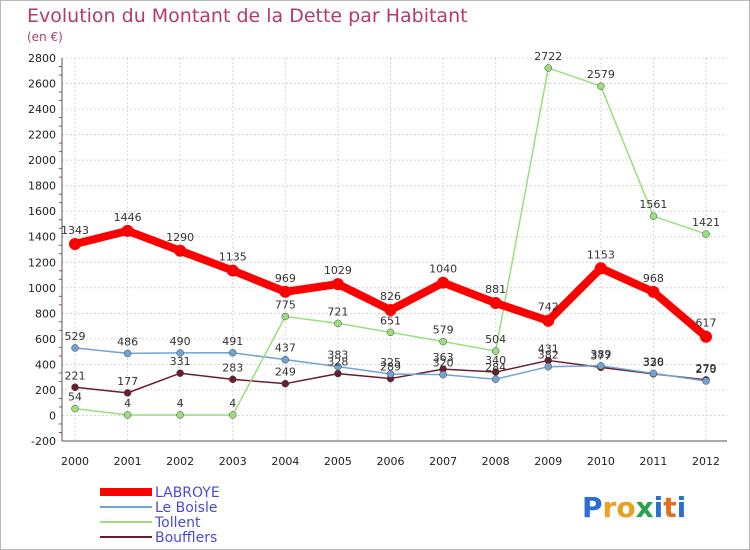  Describe the element at coordinates (443, 357) in the screenshot. I see `data-label: 363` at that location.